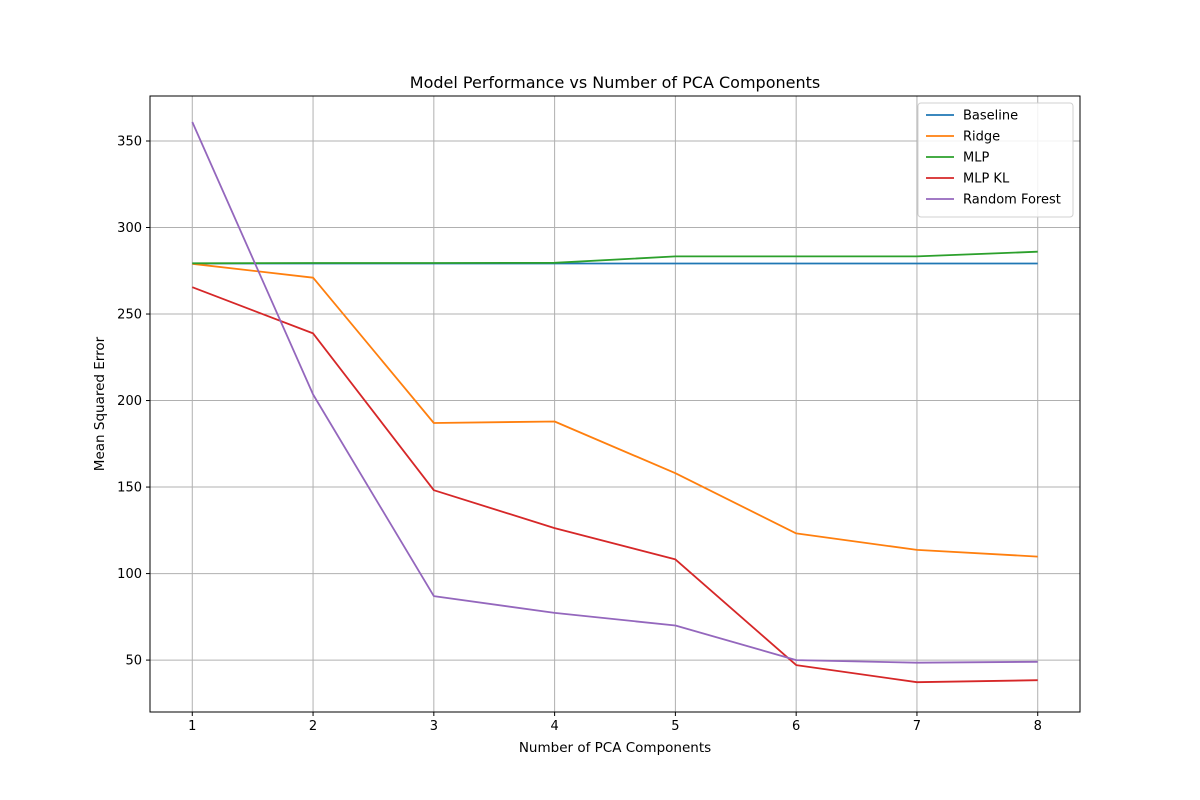 This screenshot has width=1200, height=800. I want to click on x-tick-label: 1, so click(192, 726).